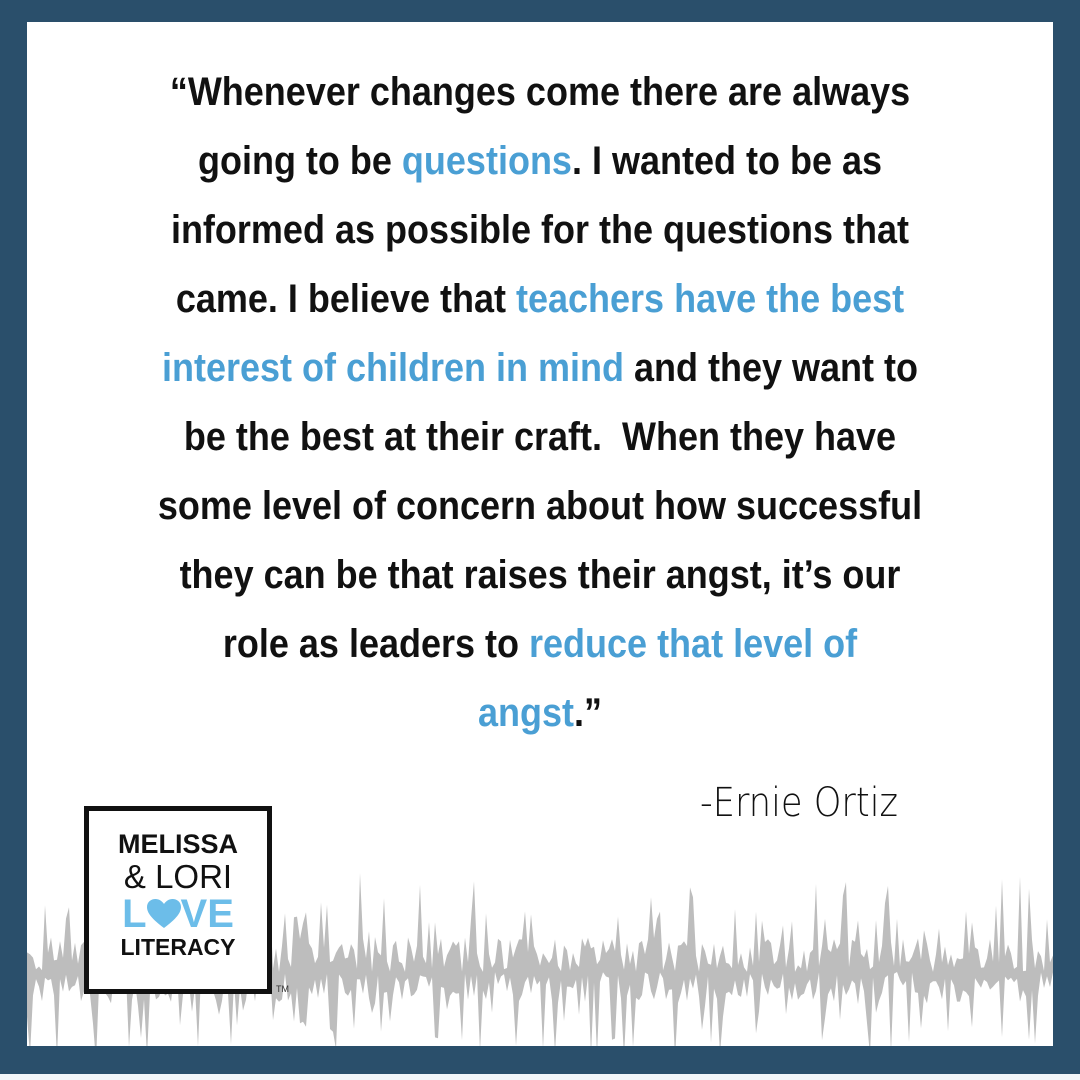 The image size is (1080, 1080). What do you see at coordinates (540, 92) in the screenshot?
I see `quote-line: “Whenever changes come there are always` at bounding box center [540, 92].